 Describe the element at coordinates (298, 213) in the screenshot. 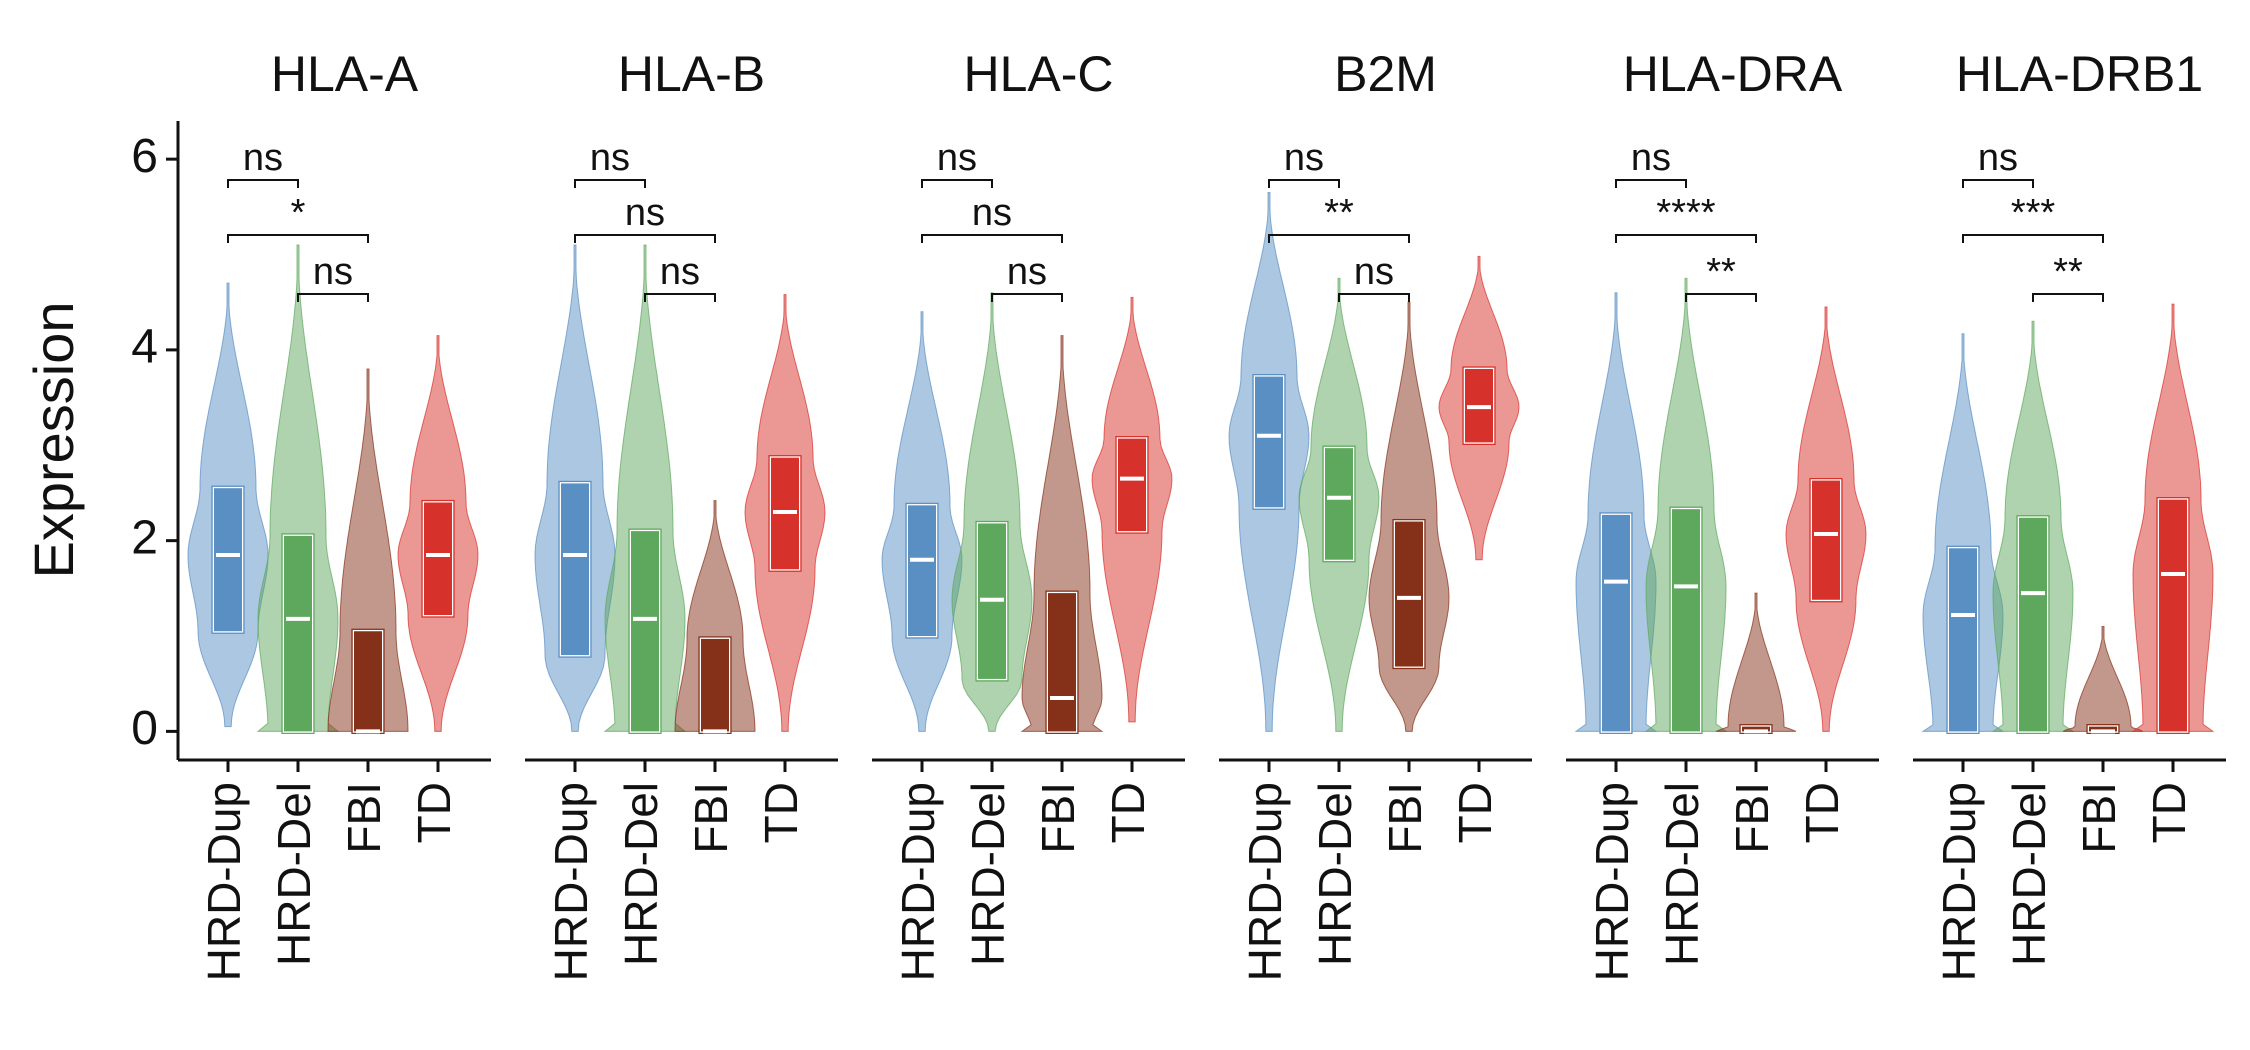

I see `significance-label: *` at that location.